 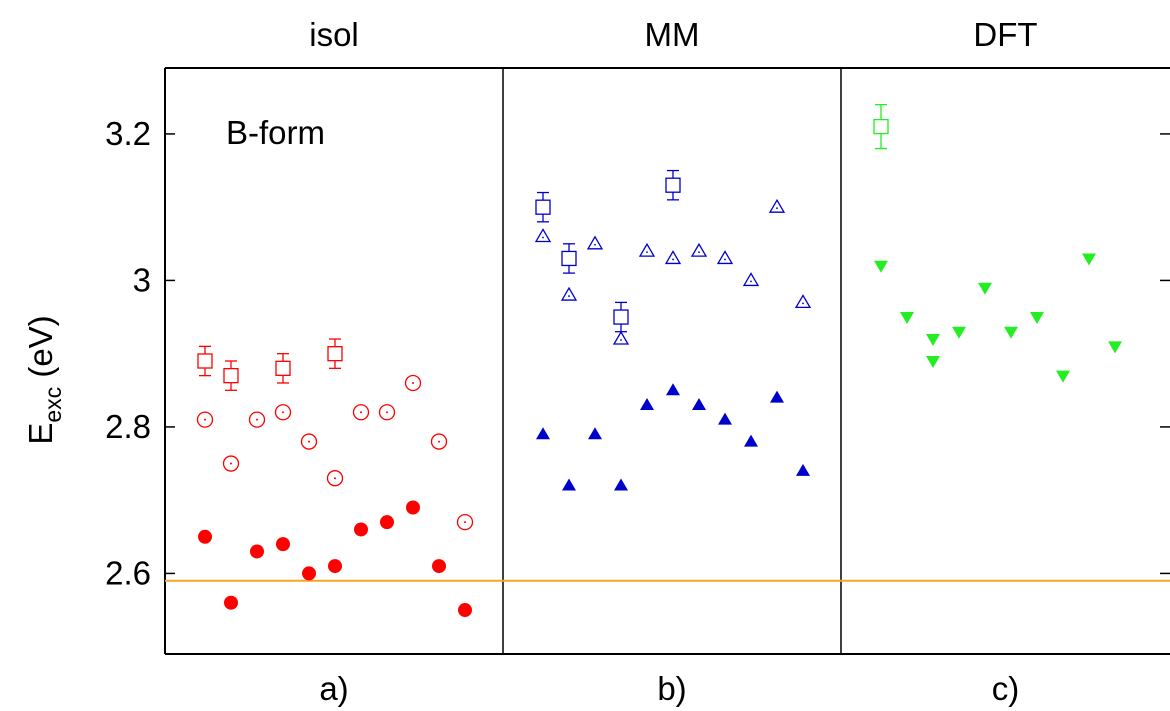 I want to click on panel-title: DFT, so click(x=1005, y=34).